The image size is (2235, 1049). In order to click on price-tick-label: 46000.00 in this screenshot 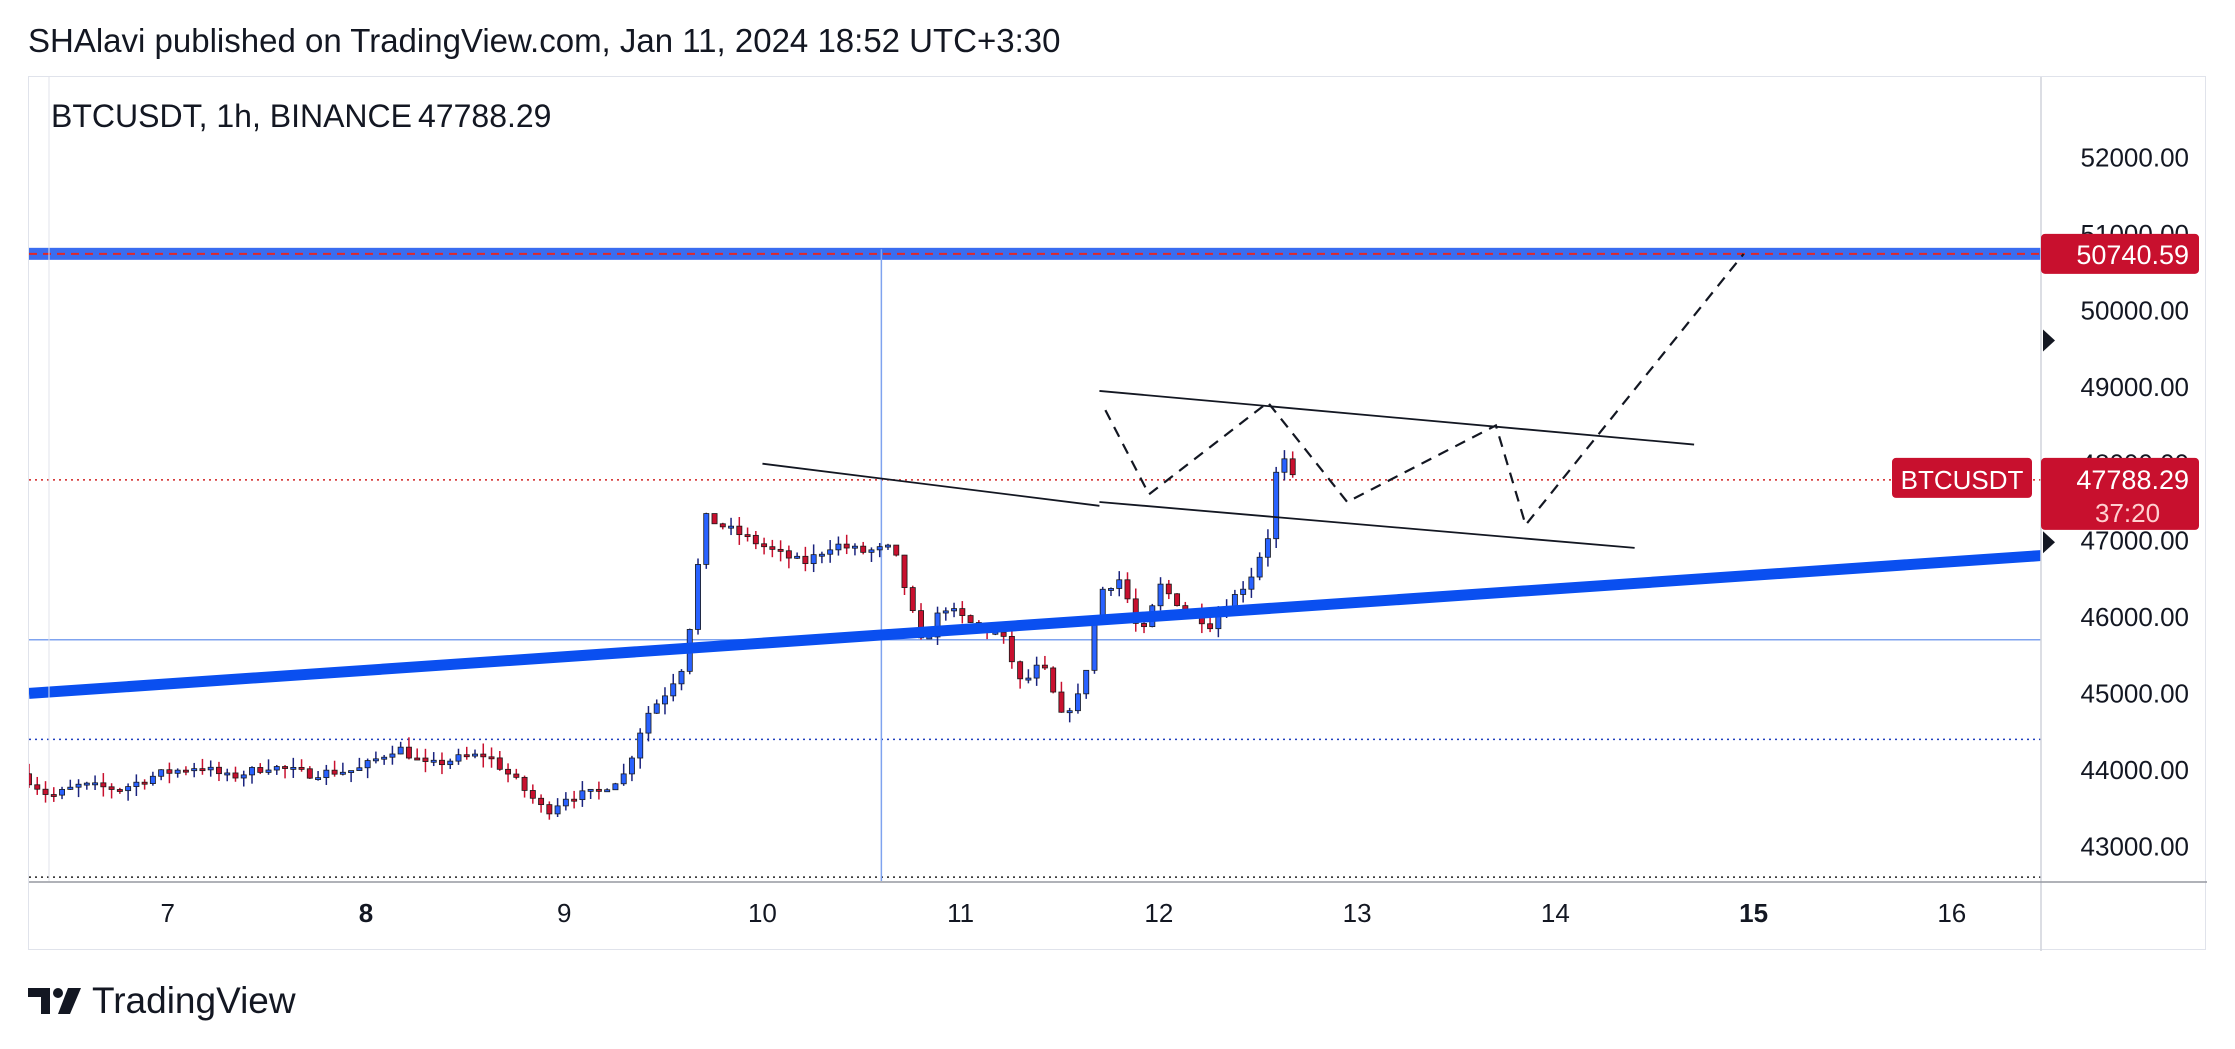, I will do `click(2135, 617)`.